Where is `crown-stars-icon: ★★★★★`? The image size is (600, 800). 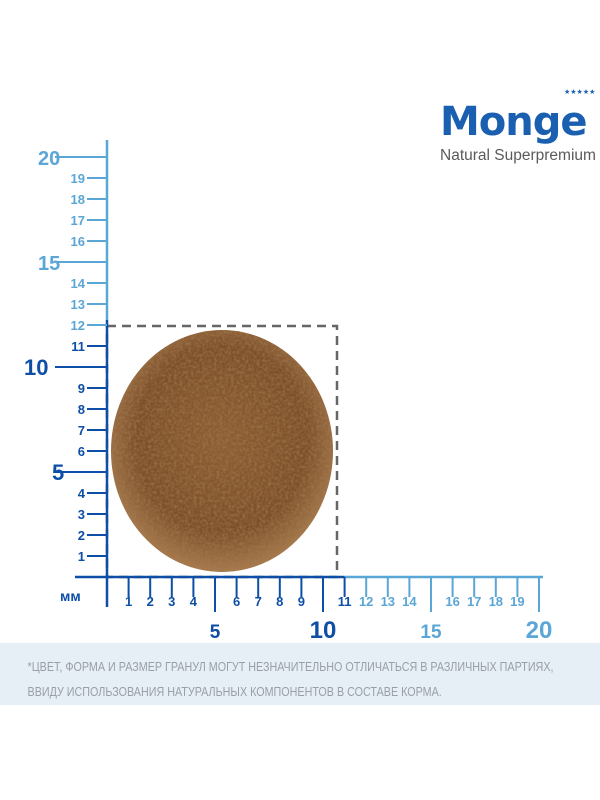 crown-stars-icon: ★★★★★ is located at coordinates (580, 92).